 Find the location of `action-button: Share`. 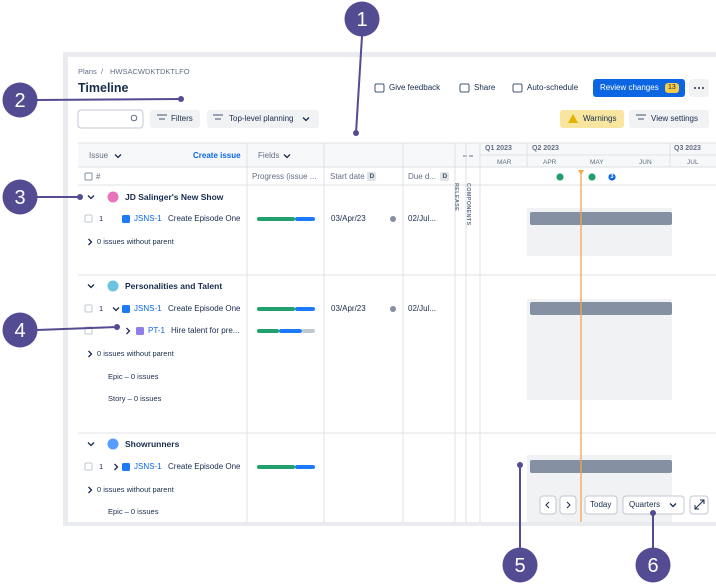

action-button: Share is located at coordinates (485, 87).